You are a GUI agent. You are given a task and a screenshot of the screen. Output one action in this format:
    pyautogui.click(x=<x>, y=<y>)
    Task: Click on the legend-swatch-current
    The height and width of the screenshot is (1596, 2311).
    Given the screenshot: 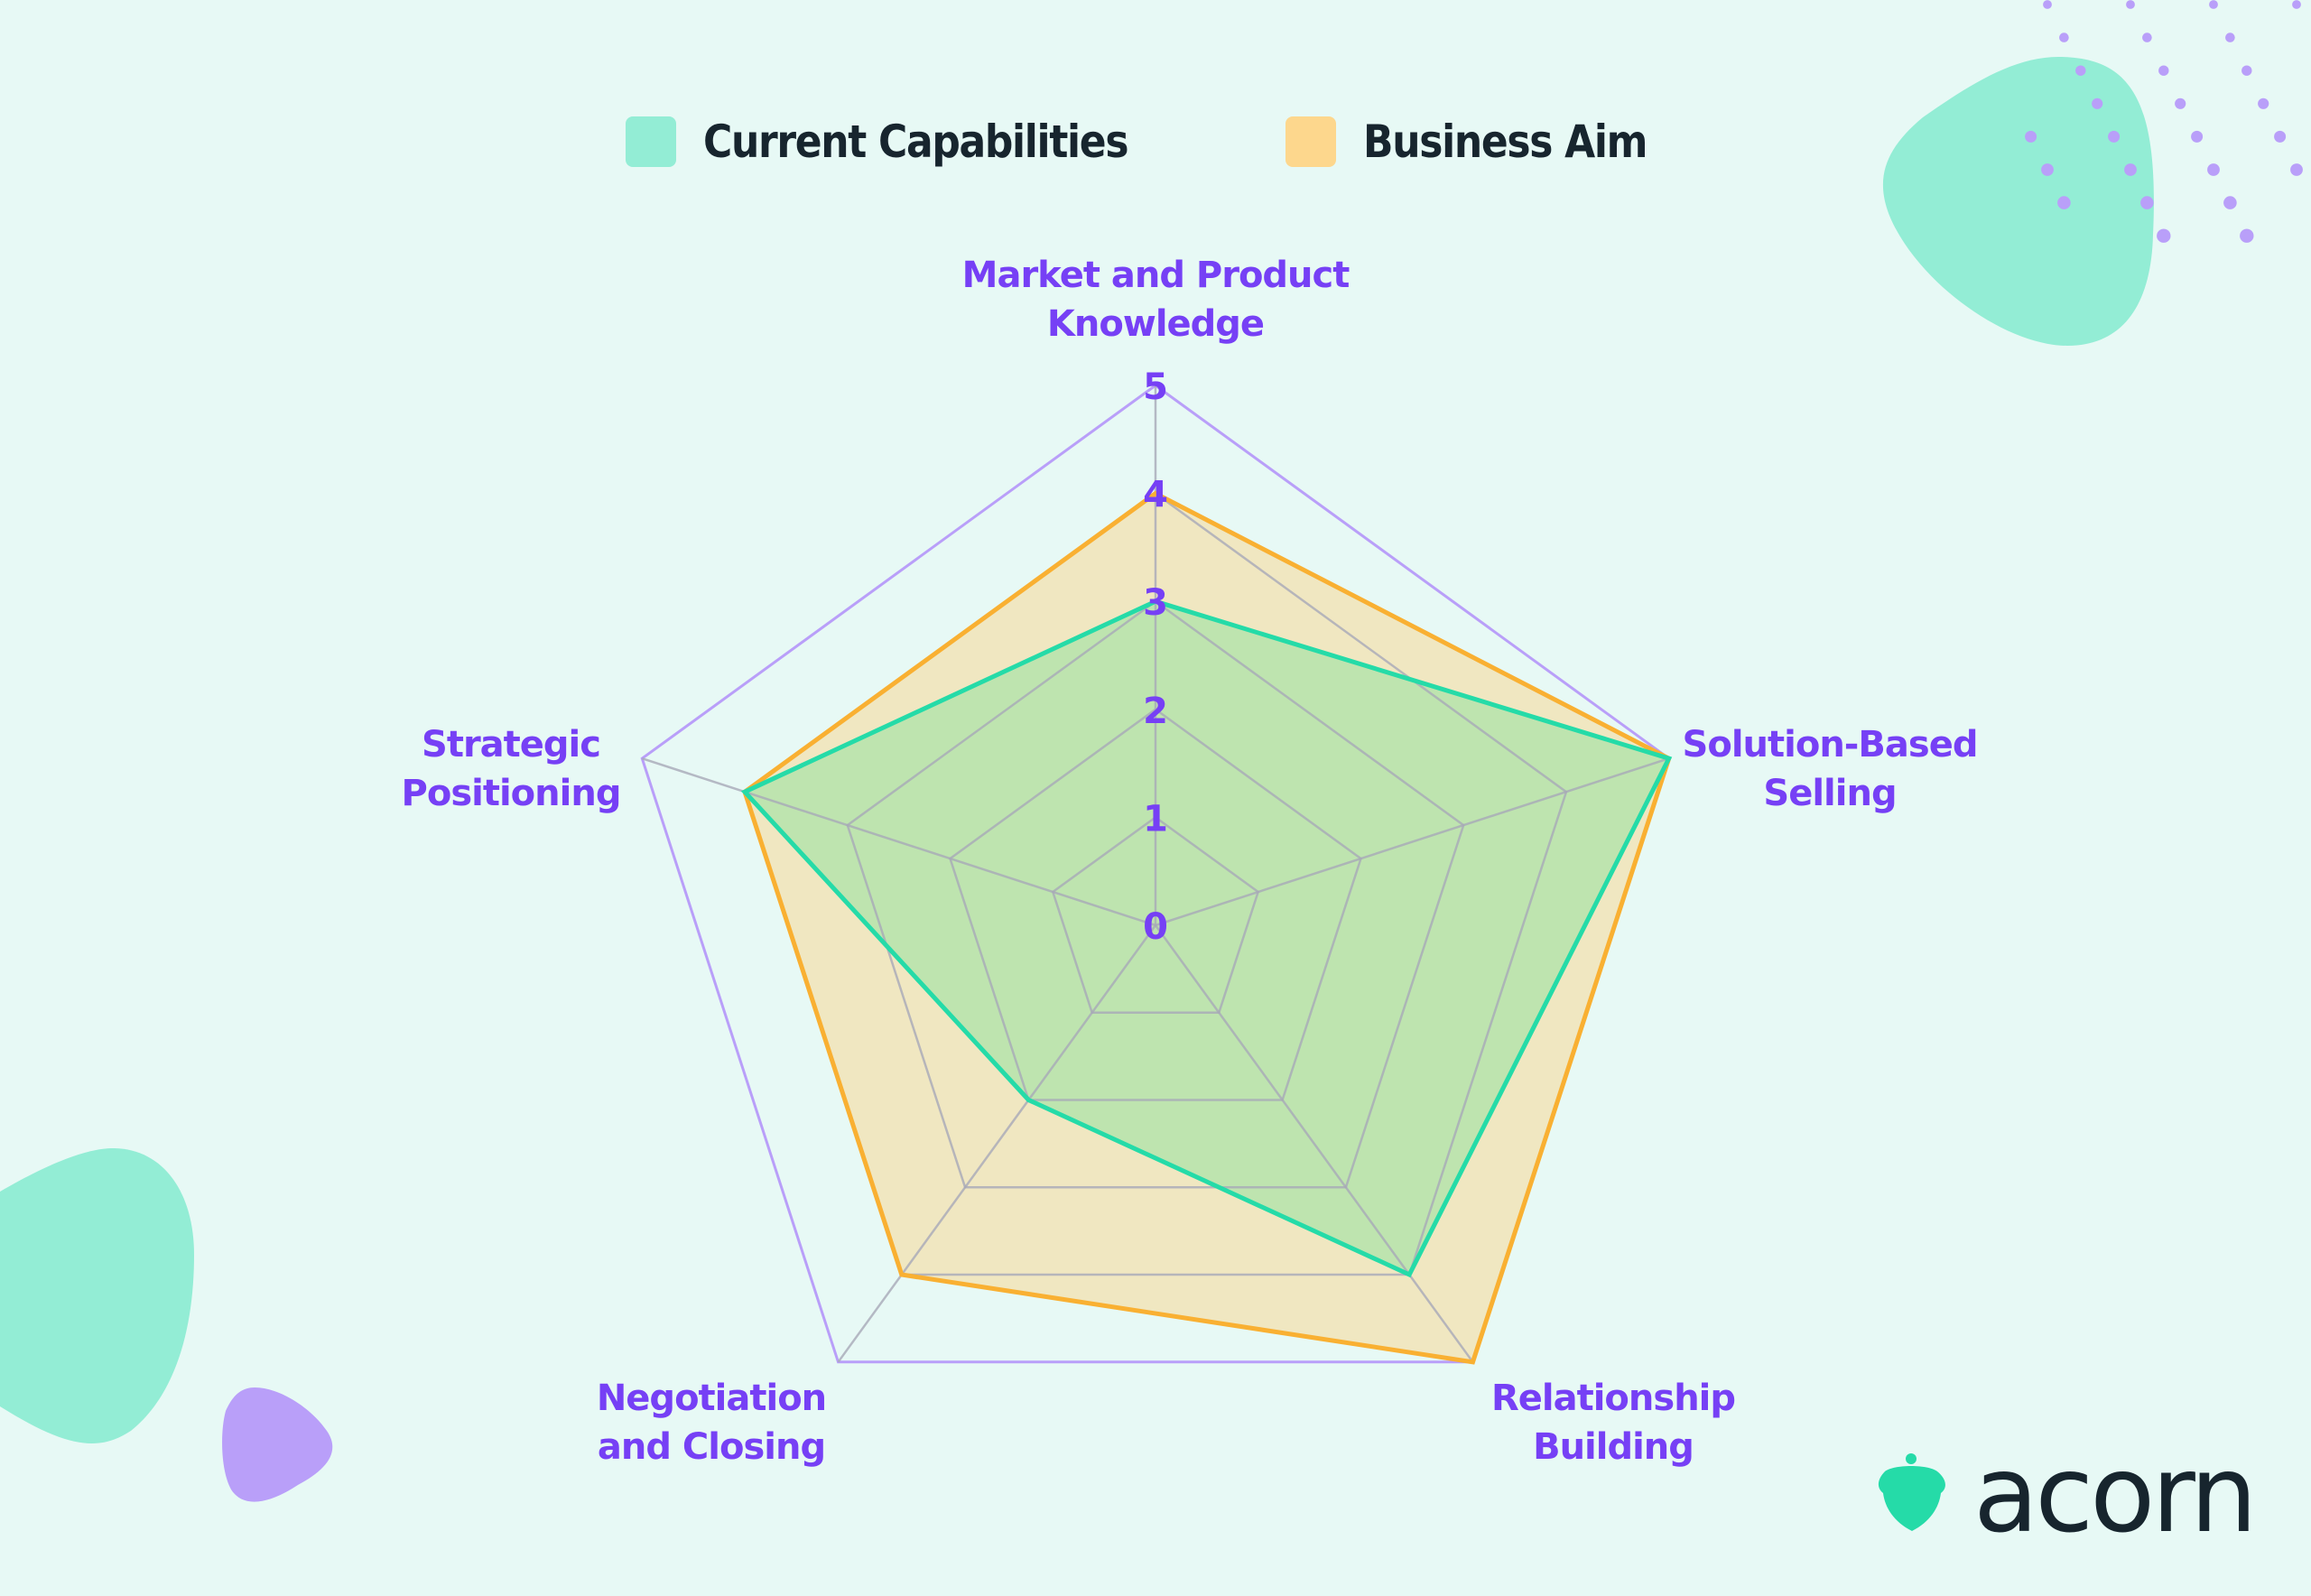 What is the action you would take?
    pyautogui.click(x=651, y=141)
    